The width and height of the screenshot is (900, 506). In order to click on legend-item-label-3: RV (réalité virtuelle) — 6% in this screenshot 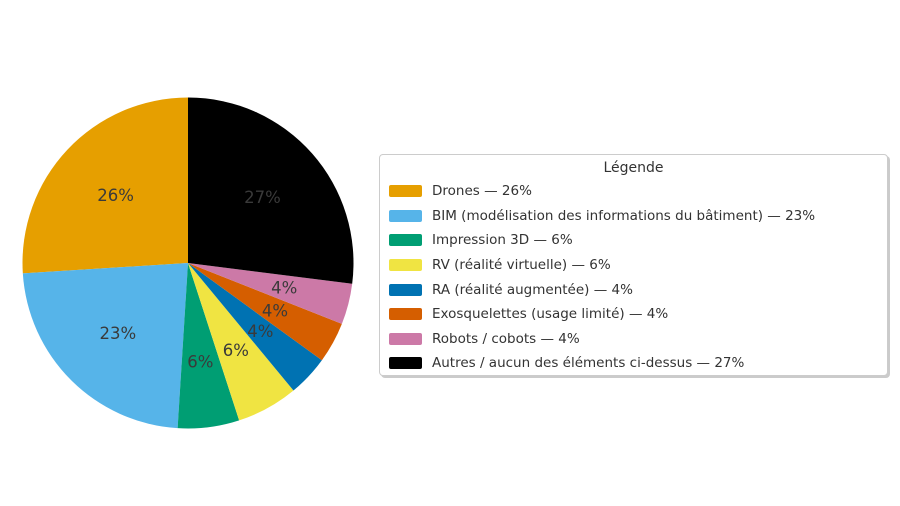, I will do `click(521, 265)`.